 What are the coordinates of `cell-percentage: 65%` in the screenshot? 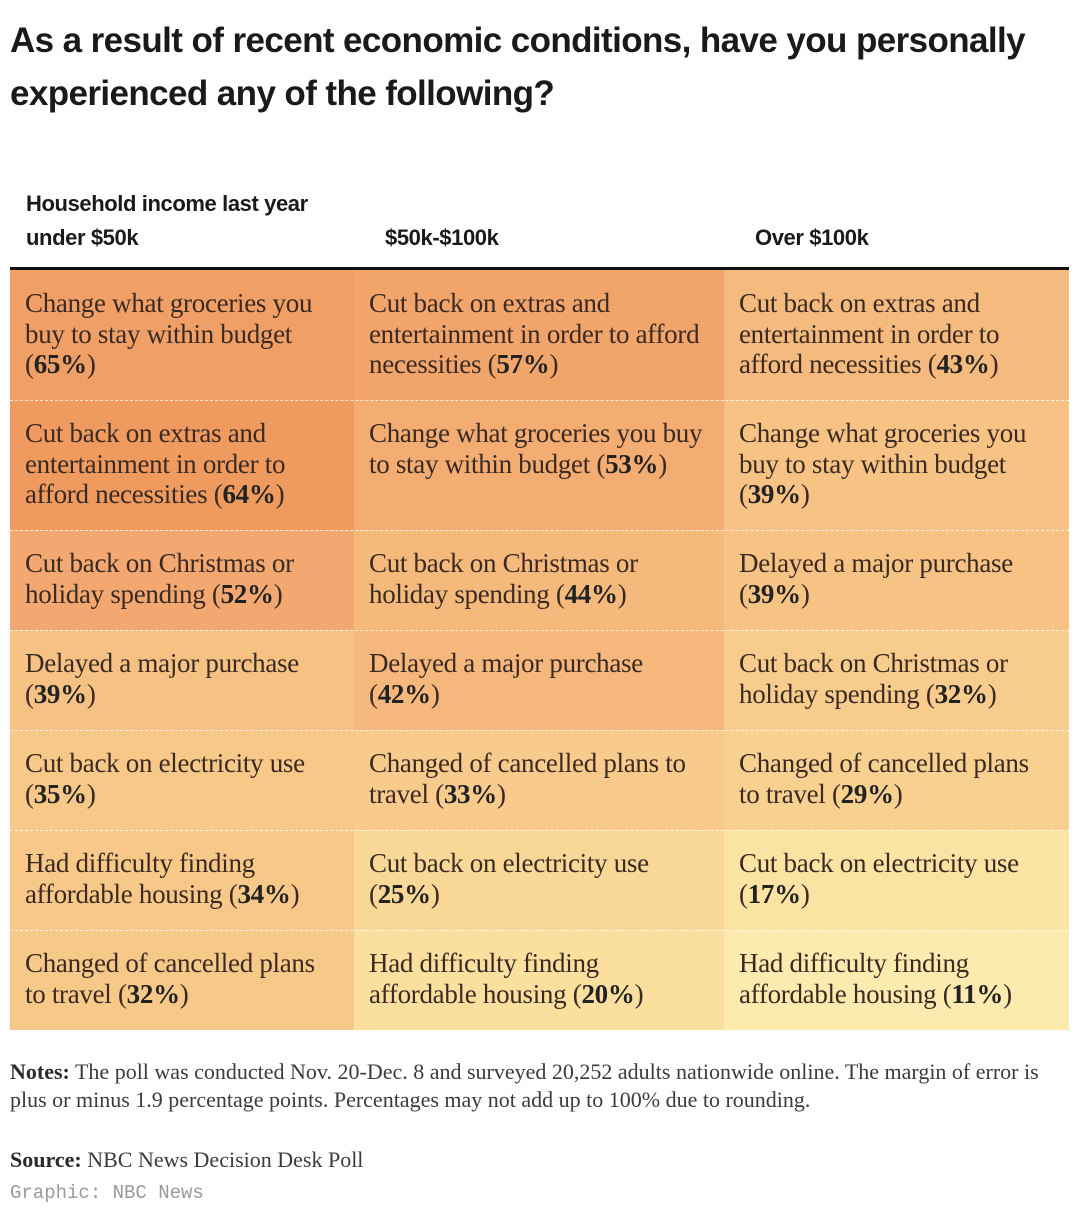 It's located at (60, 364).